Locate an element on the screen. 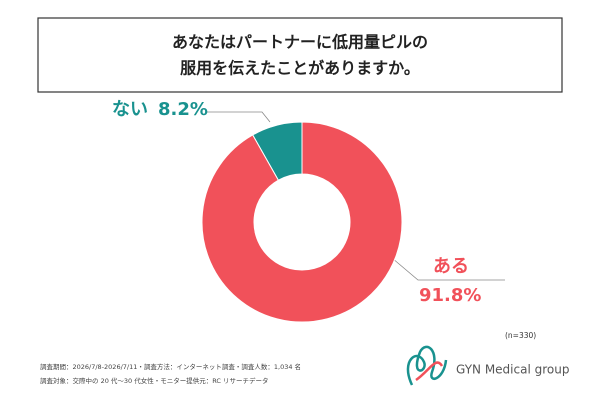 Image resolution: width=600 pixels, height=400 pixels. brand-logo is located at coordinates (427, 365).